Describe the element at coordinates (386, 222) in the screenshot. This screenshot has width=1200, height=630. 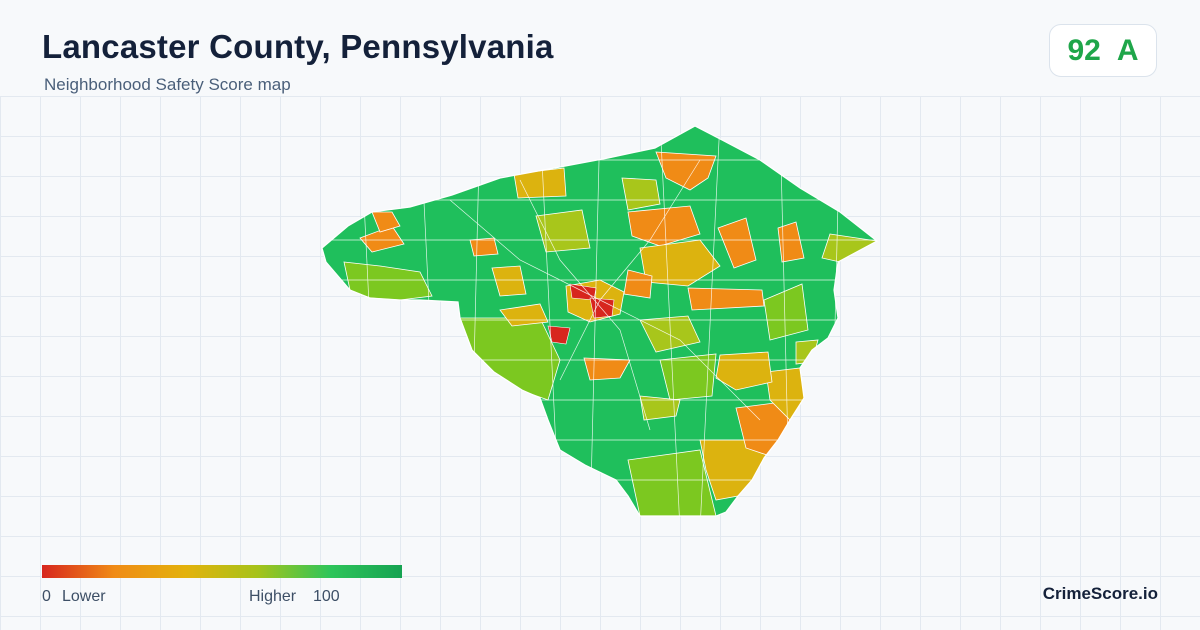
I see `region-west-orange` at that location.